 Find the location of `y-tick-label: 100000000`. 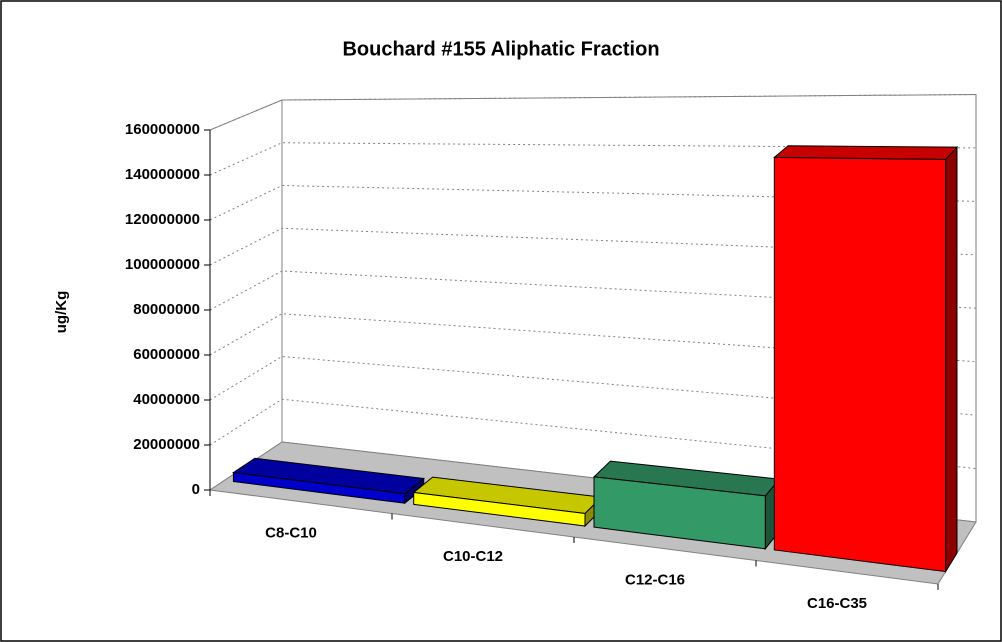

y-tick-label: 100000000 is located at coordinates (162, 264).